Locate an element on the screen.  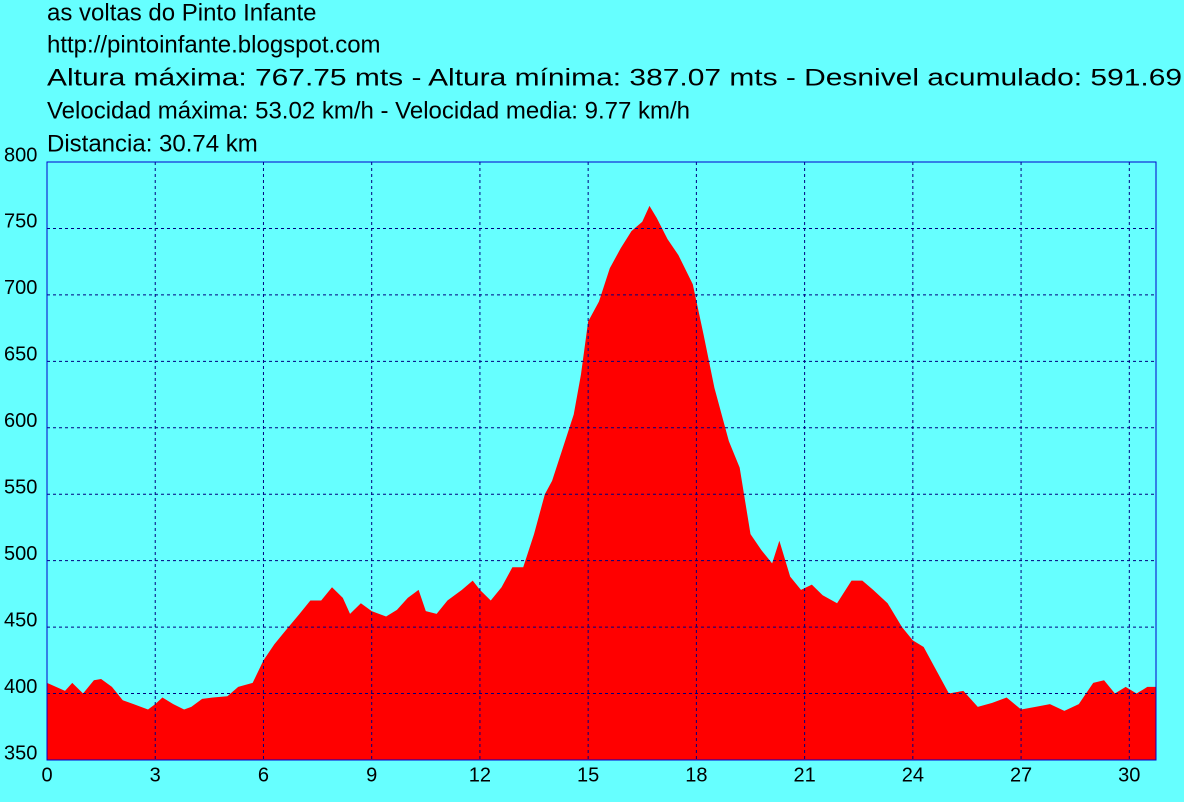
chart-title: as voltas do Pinto Infante is located at coordinates (182, 13).